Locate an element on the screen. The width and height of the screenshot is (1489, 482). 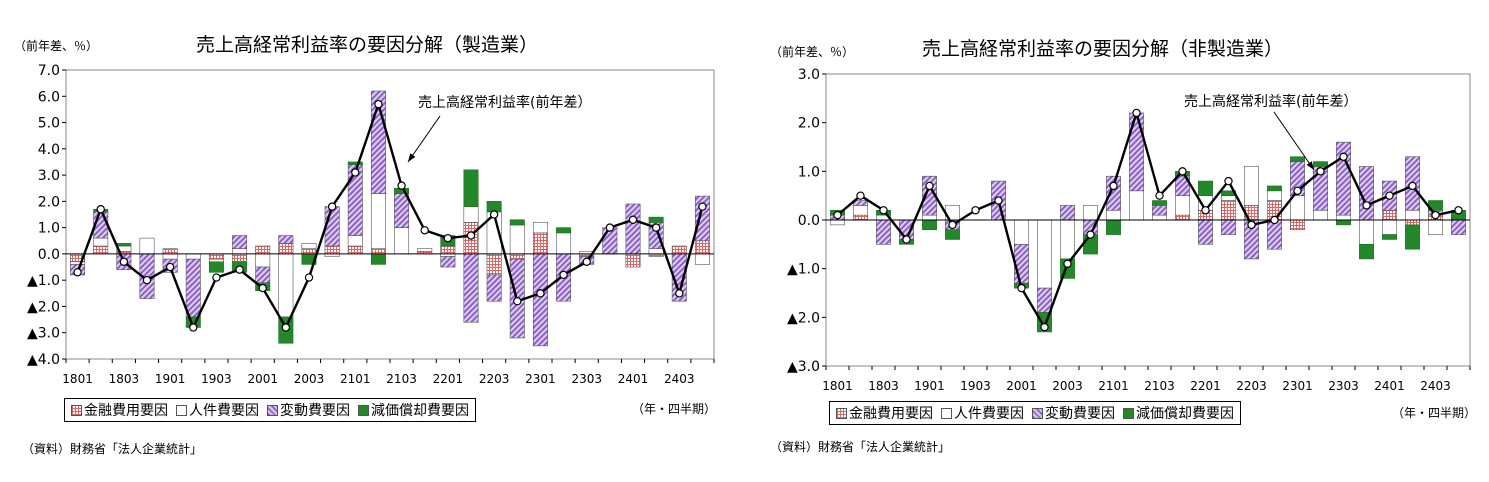
y-tick-label: 5.0 is located at coordinates (49, 124).